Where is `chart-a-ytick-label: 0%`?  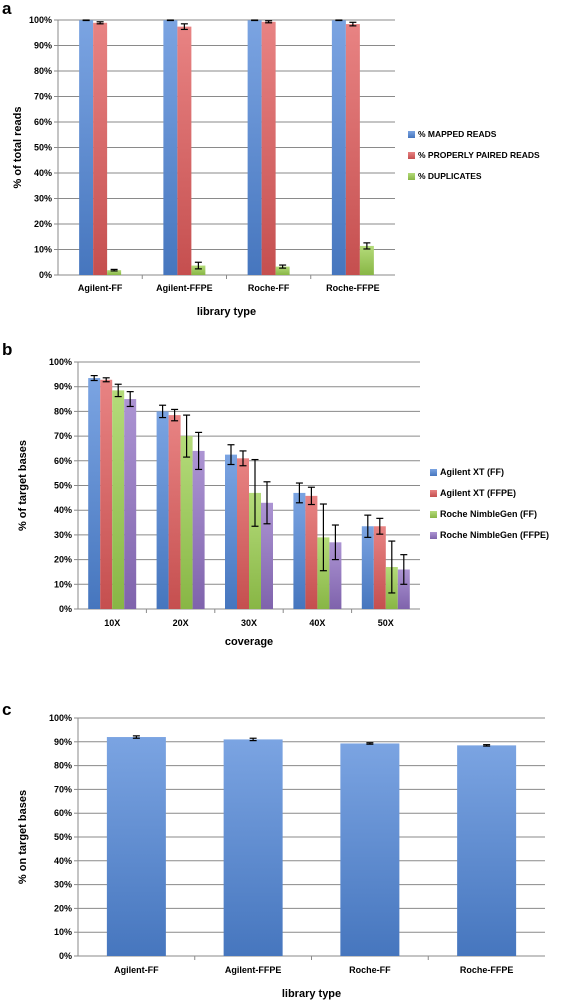 chart-a-ytick-label: 0% is located at coordinates (45, 275).